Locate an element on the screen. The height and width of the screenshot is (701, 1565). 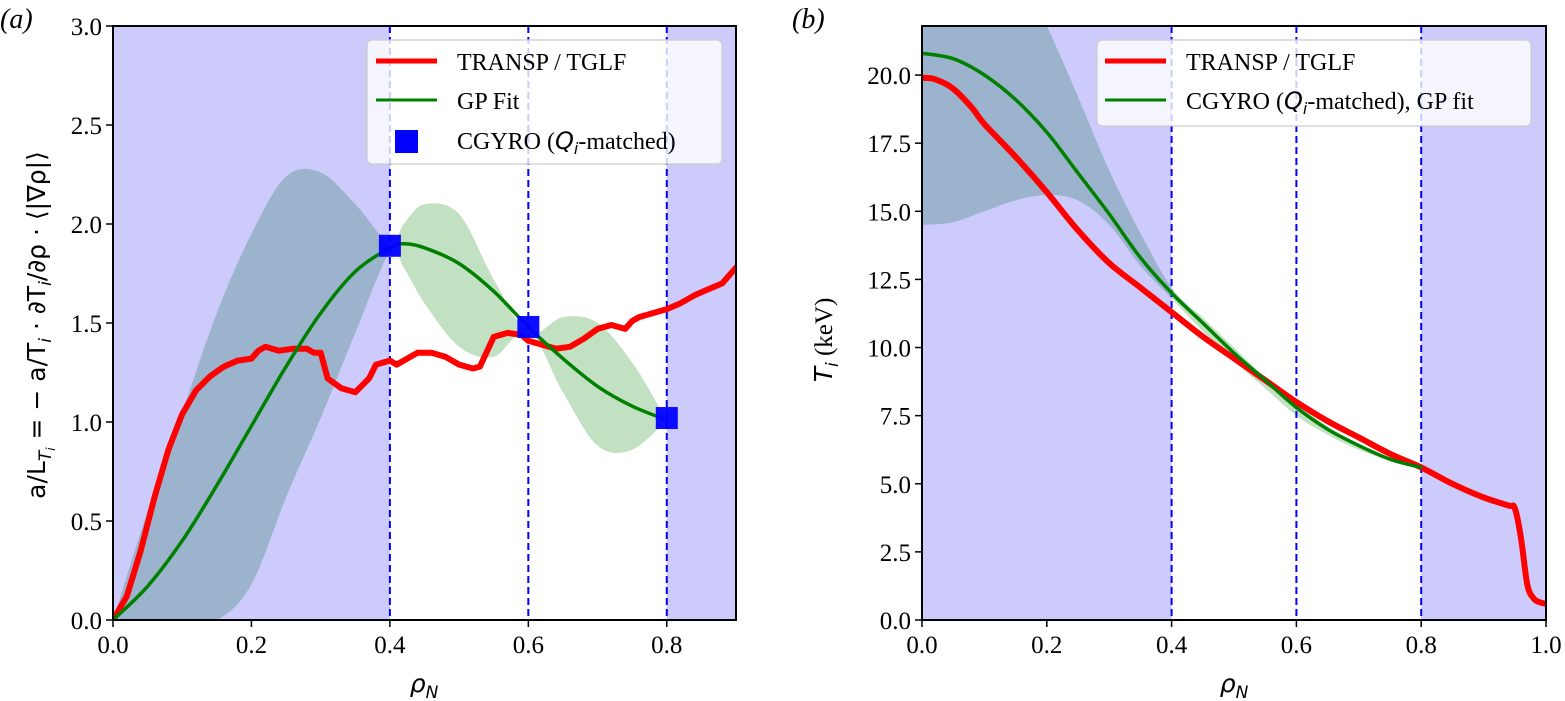
y-axis-label-b: Ti (keV) is located at coordinates (826, 340).